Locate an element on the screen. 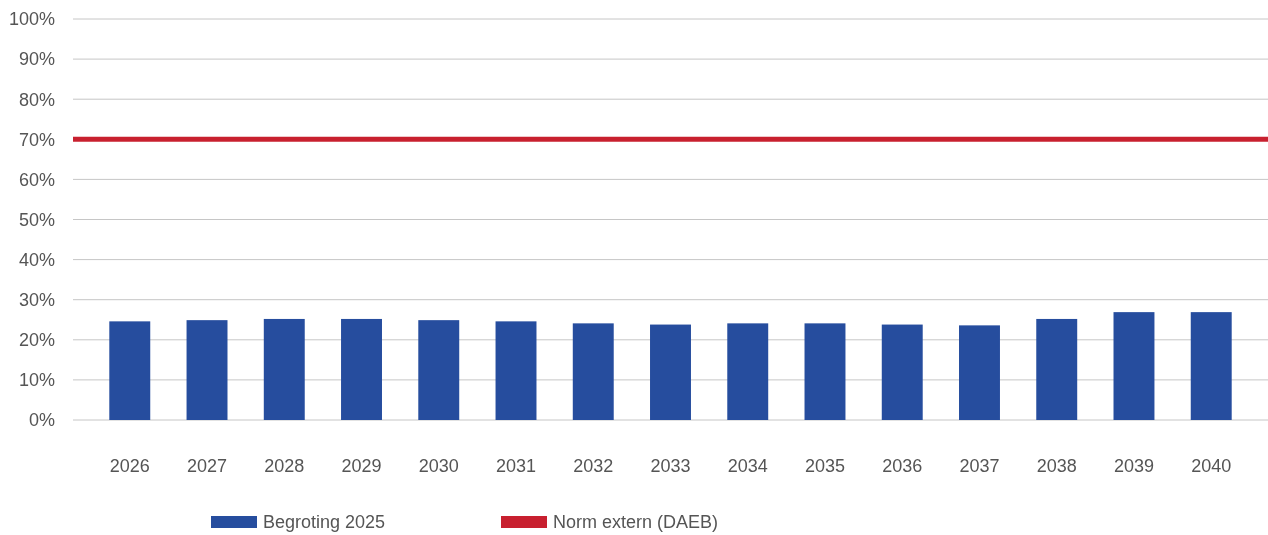 The image size is (1268, 535). x-tick-label: 2039 is located at coordinates (1133, 466).